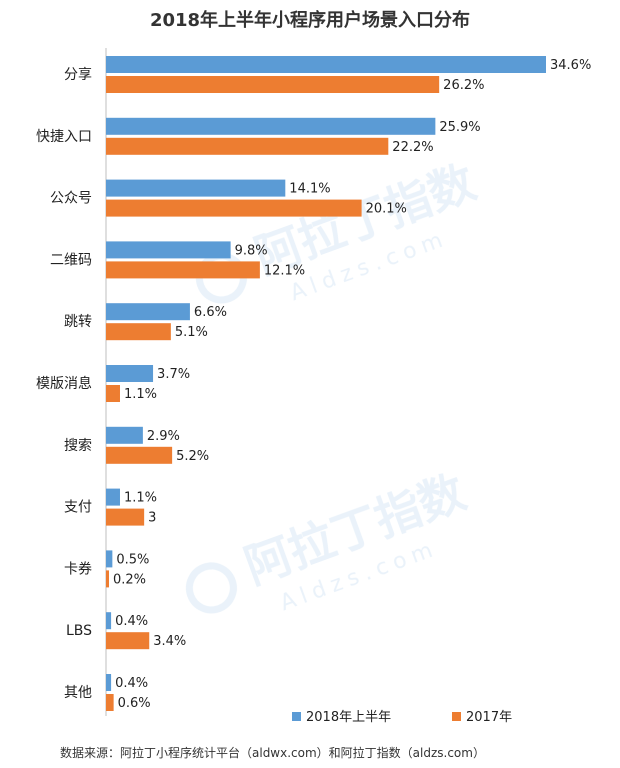 This screenshot has width=620, height=768. What do you see at coordinates (309, 189) in the screenshot?
I see `data-label: 14.1%` at bounding box center [309, 189].